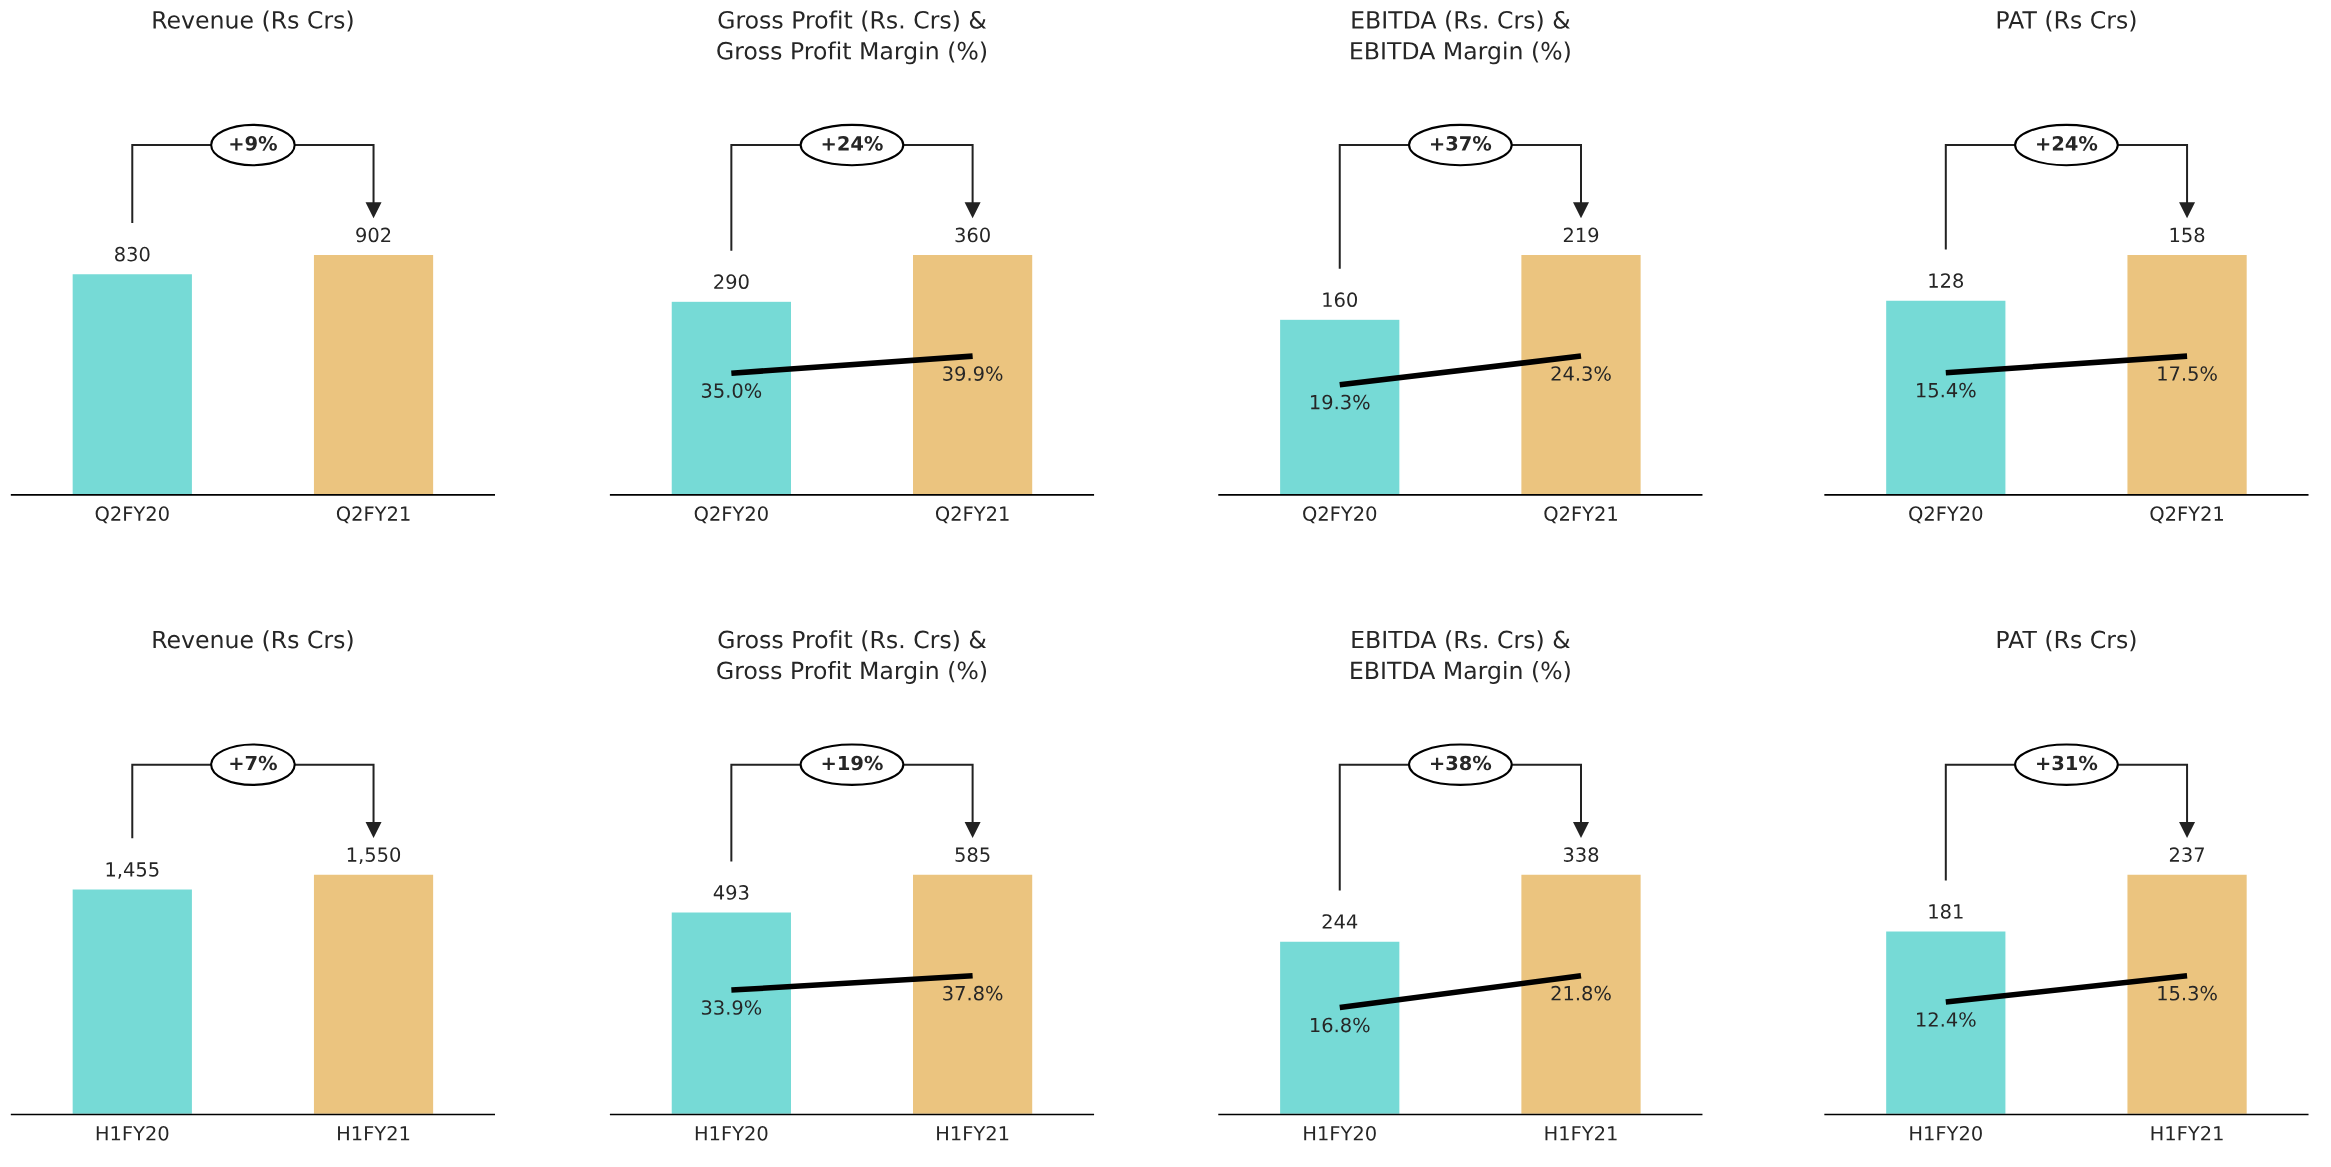 This screenshot has width=2331, height=1167. What do you see at coordinates (373, 235) in the screenshot?
I see `data-label: 902` at bounding box center [373, 235].